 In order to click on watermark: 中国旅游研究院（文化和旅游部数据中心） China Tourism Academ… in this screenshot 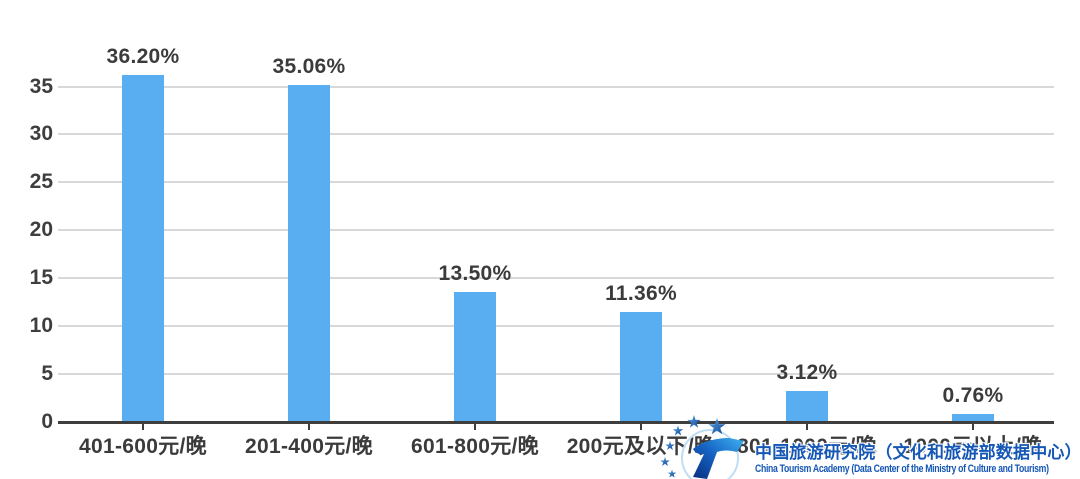, I will do `click(865, 438)`.